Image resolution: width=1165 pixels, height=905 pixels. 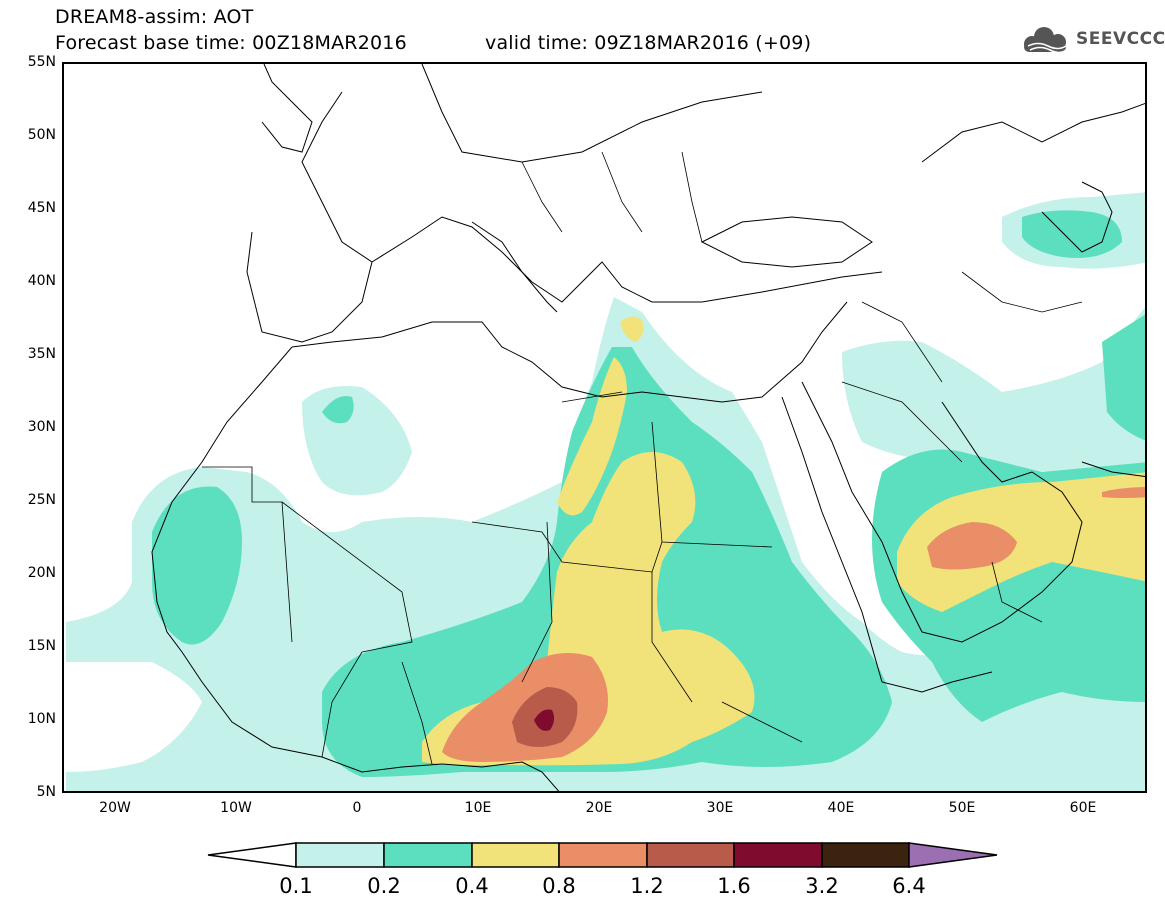 What do you see at coordinates (236, 808) in the screenshot?
I see `lon-label: 10W` at bounding box center [236, 808].